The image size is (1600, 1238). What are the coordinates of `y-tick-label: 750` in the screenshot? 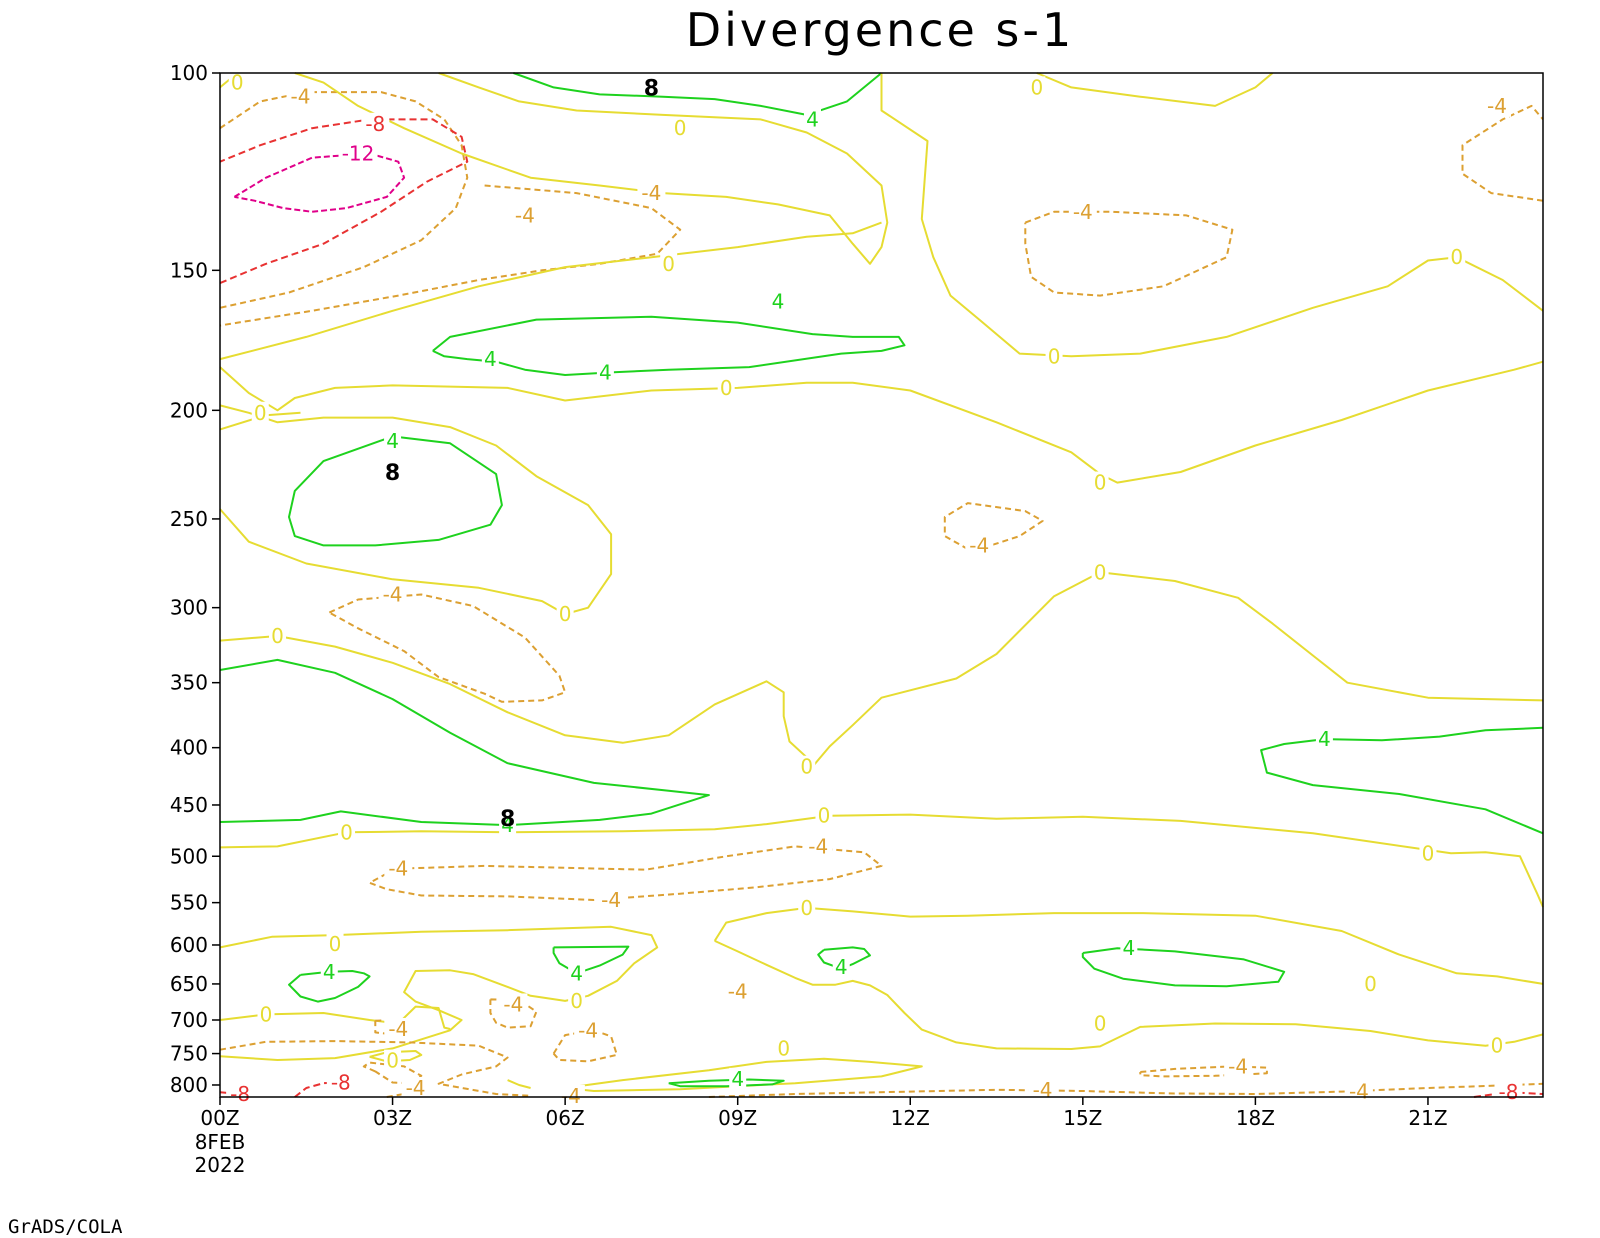 It's located at (189, 1054).